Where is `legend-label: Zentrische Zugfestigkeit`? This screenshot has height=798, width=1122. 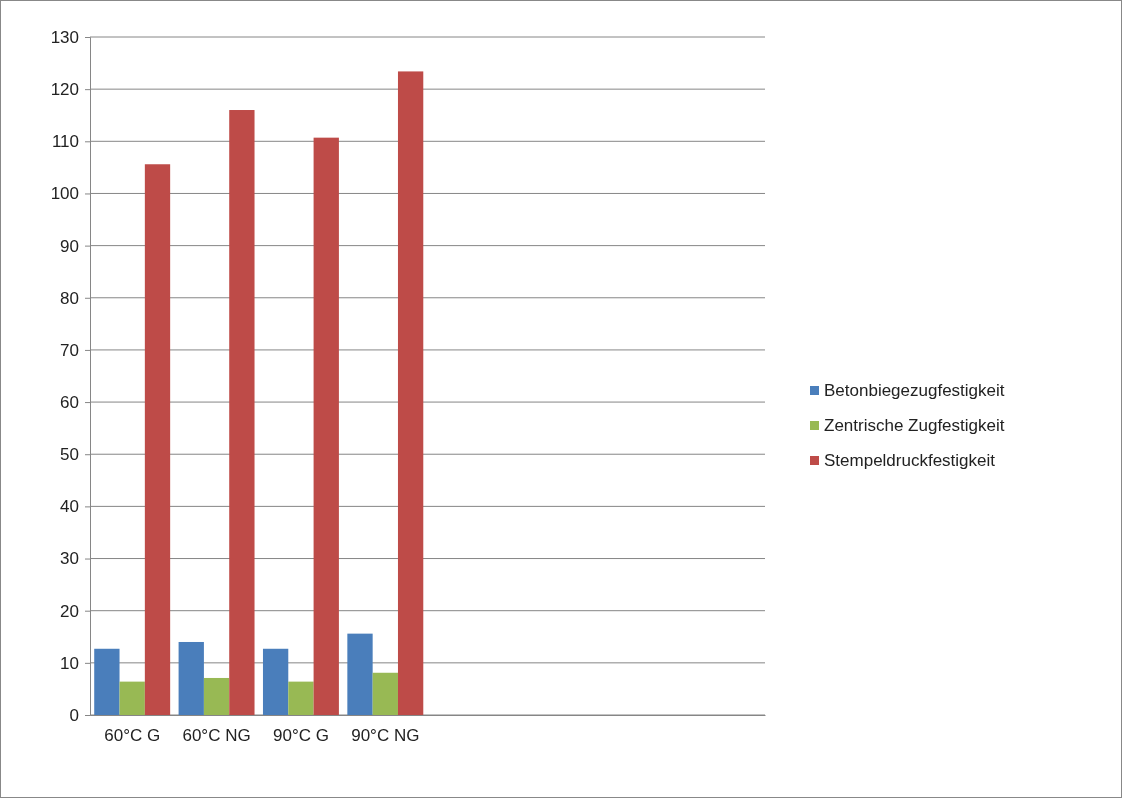
legend-label: Zentrische Zugfestigkeit is located at coordinates (914, 425).